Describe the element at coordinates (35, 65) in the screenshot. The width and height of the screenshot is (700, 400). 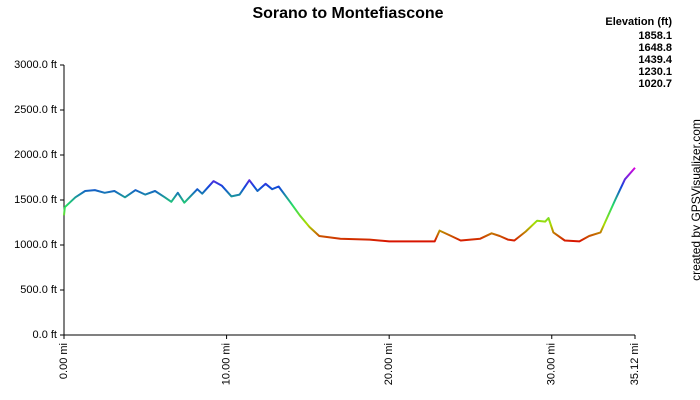
I see `y-tick-label: 3000.0 ft` at that location.